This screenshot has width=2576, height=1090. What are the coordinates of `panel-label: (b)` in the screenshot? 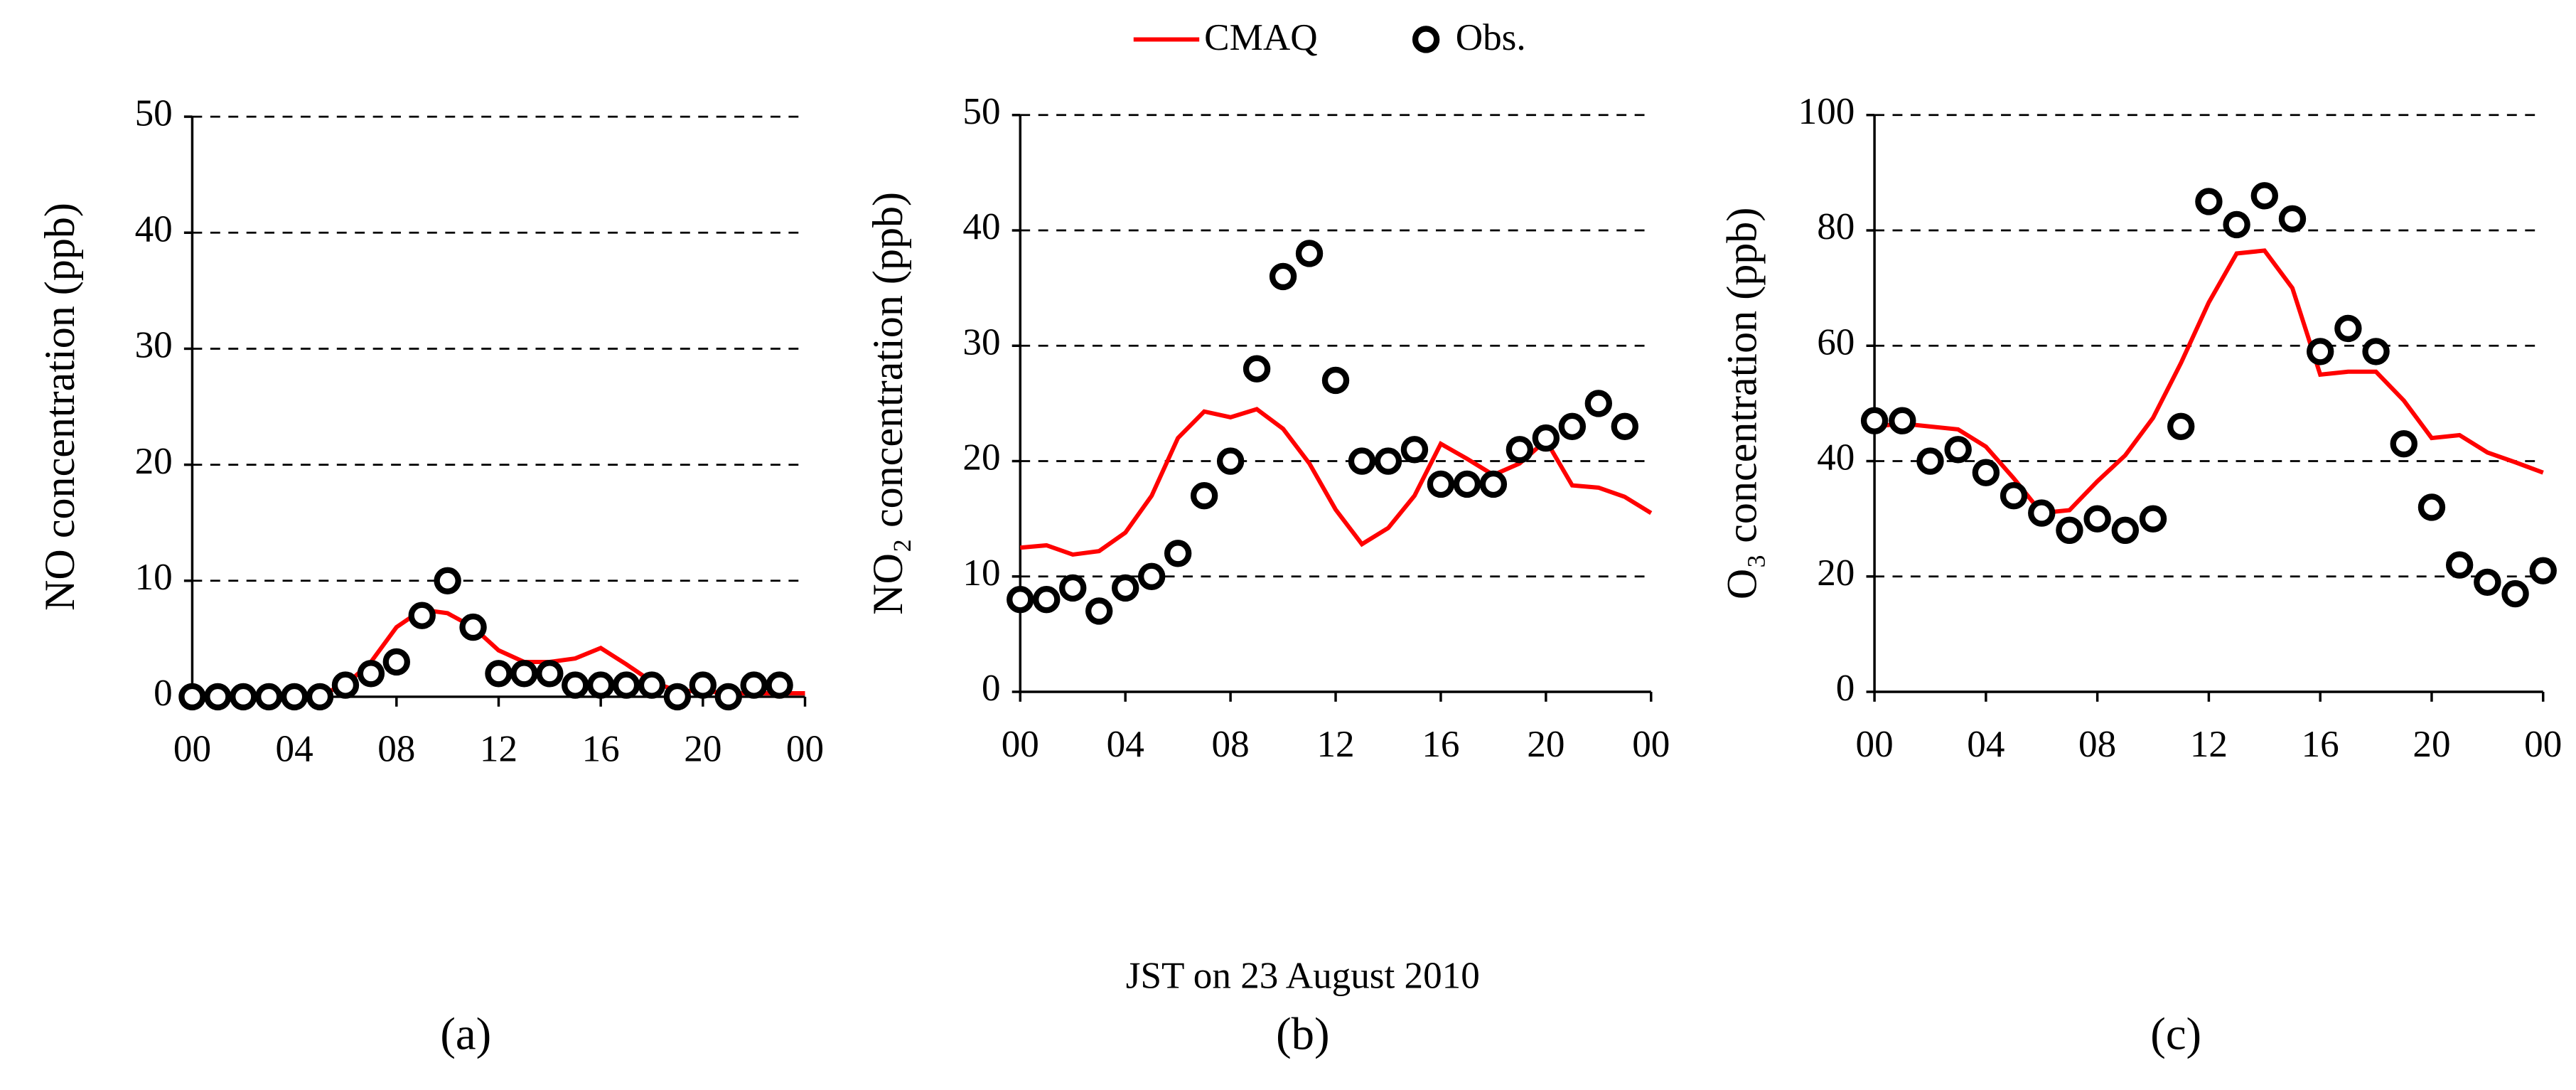 It's located at (1302, 1033).